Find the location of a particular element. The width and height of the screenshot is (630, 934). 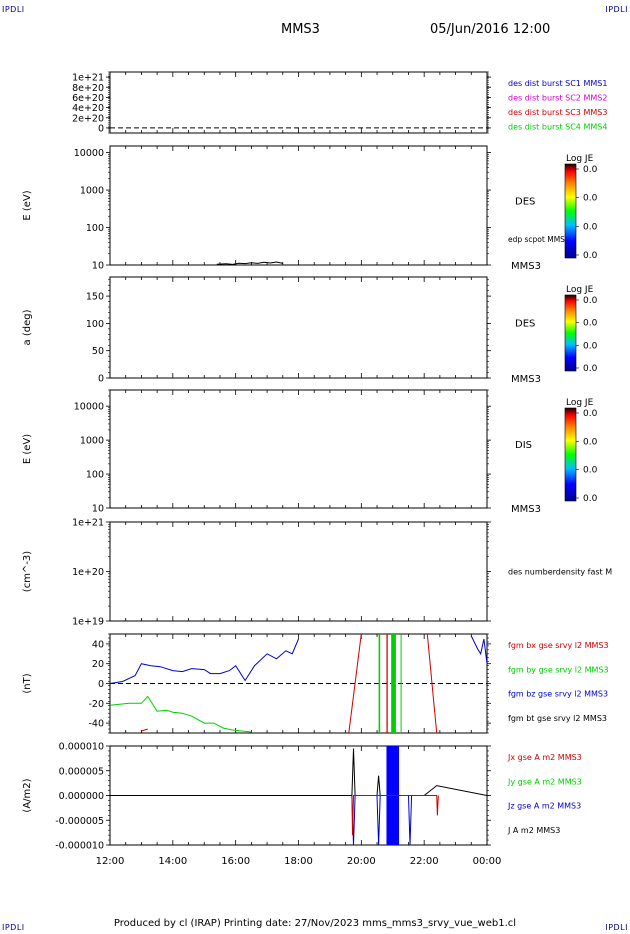

y-tick-label: -0.000010 is located at coordinates (79, 846).